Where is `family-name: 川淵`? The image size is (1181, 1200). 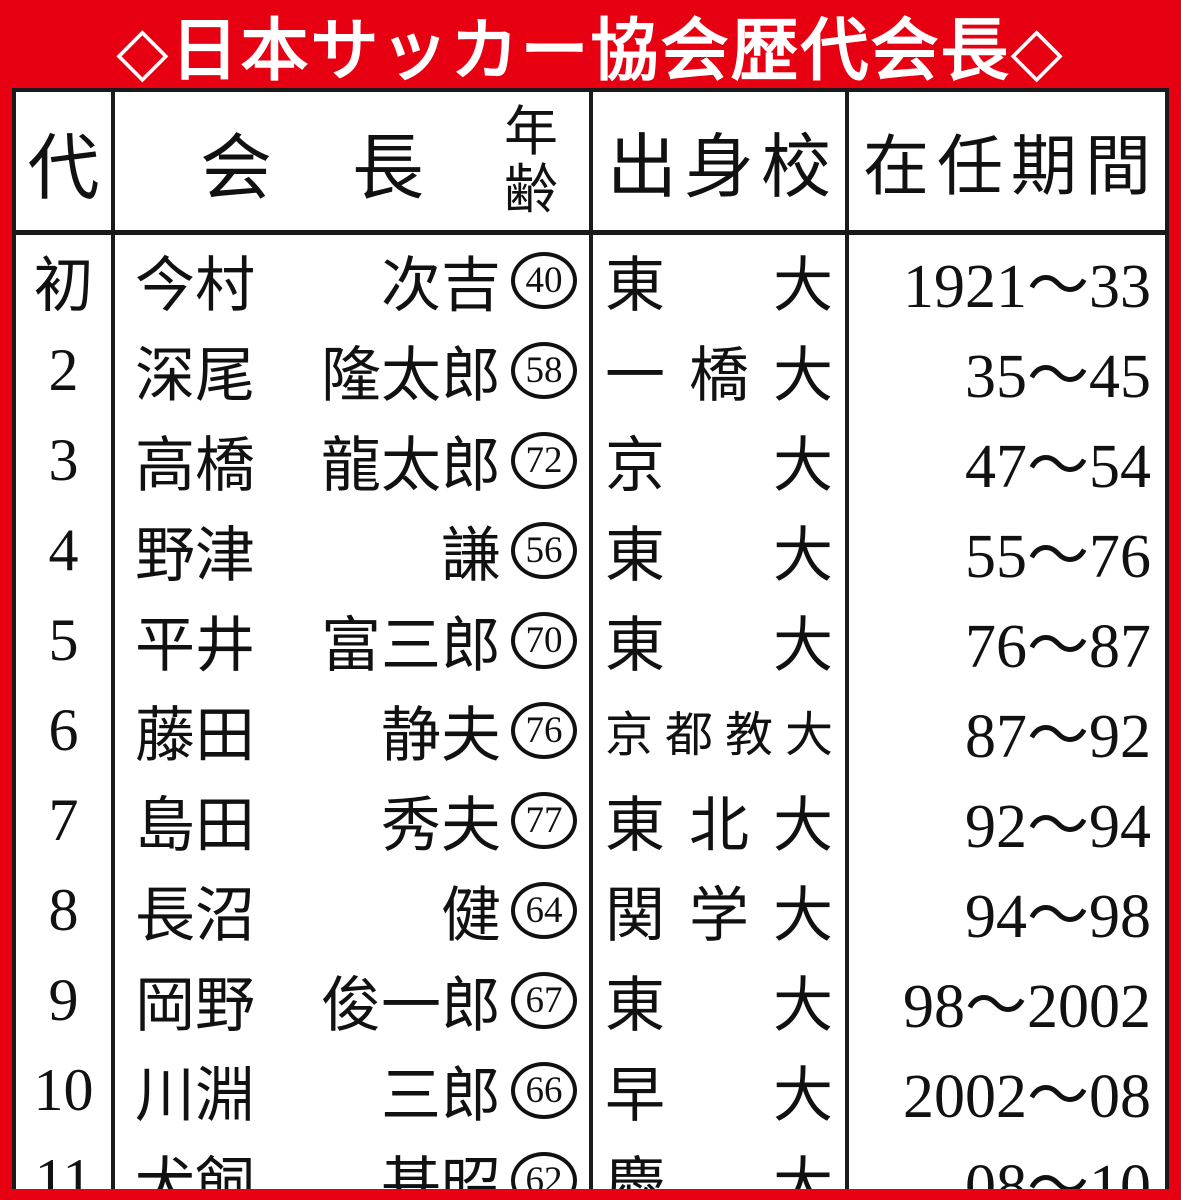
family-name: 川淵 is located at coordinates (195, 1095).